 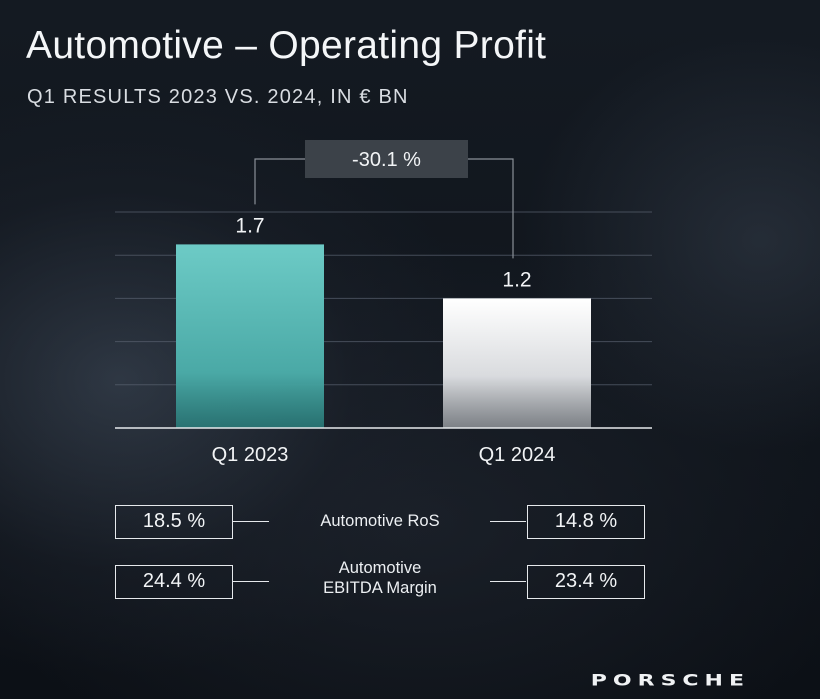 I want to click on ebitda-2024-box: 23.4 %, so click(x=586, y=582).